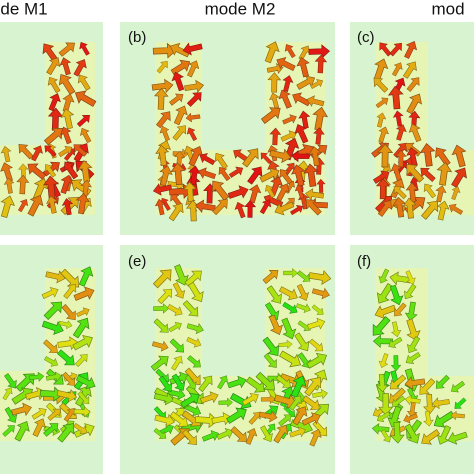  I want to click on column-title: mod, so click(447, 9).